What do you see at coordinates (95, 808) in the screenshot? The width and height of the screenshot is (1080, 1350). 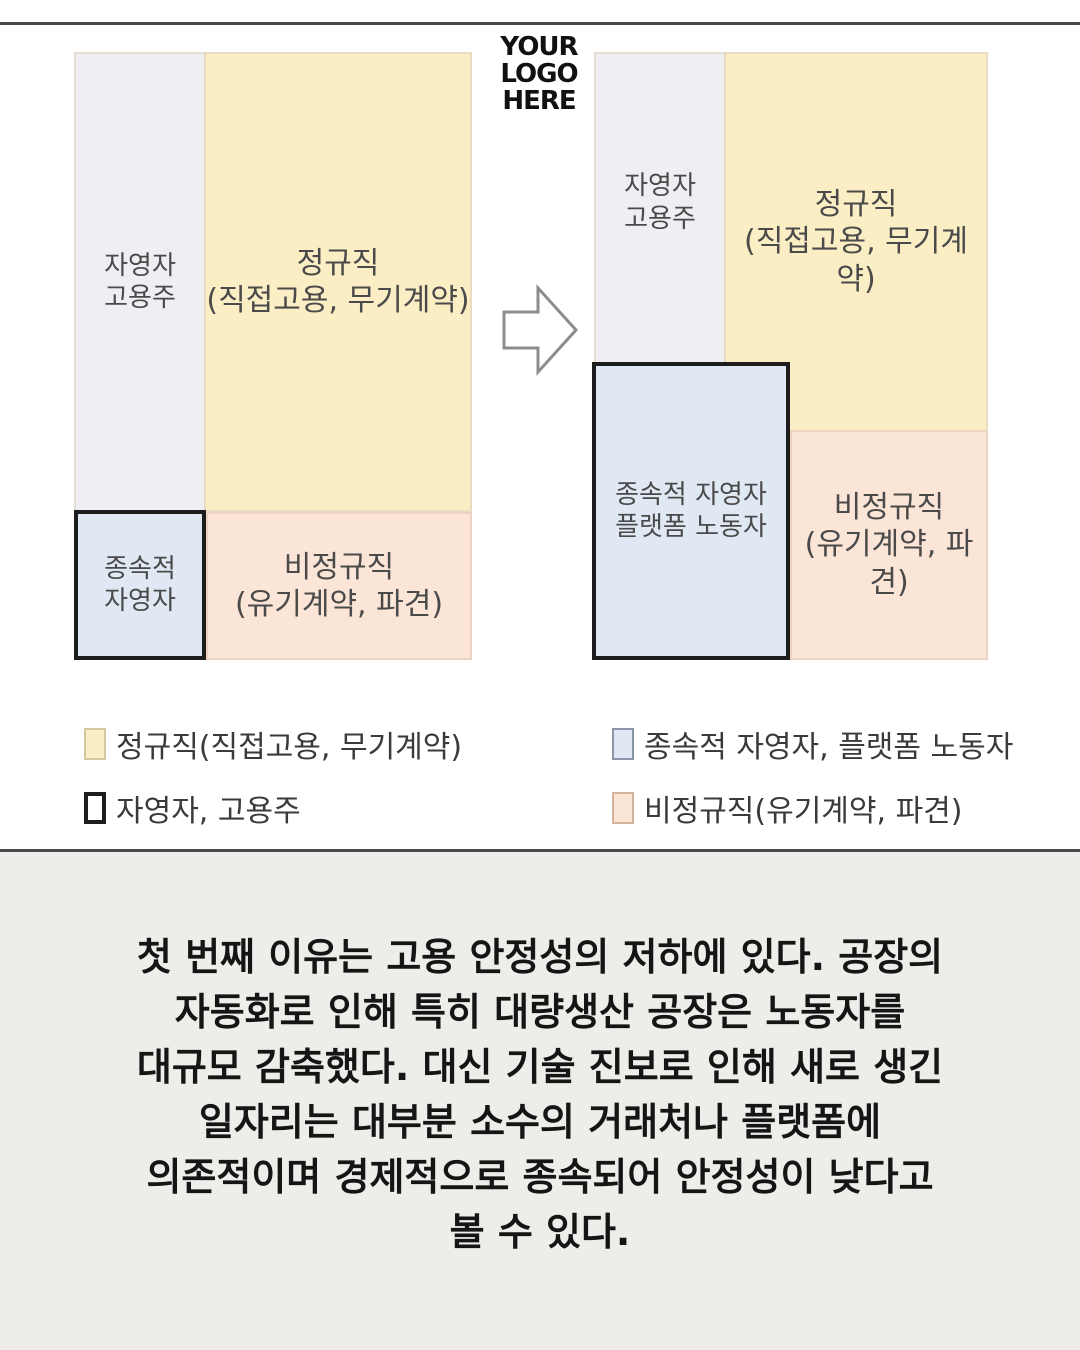 I see `legend-self-employed-swatch` at bounding box center [95, 808].